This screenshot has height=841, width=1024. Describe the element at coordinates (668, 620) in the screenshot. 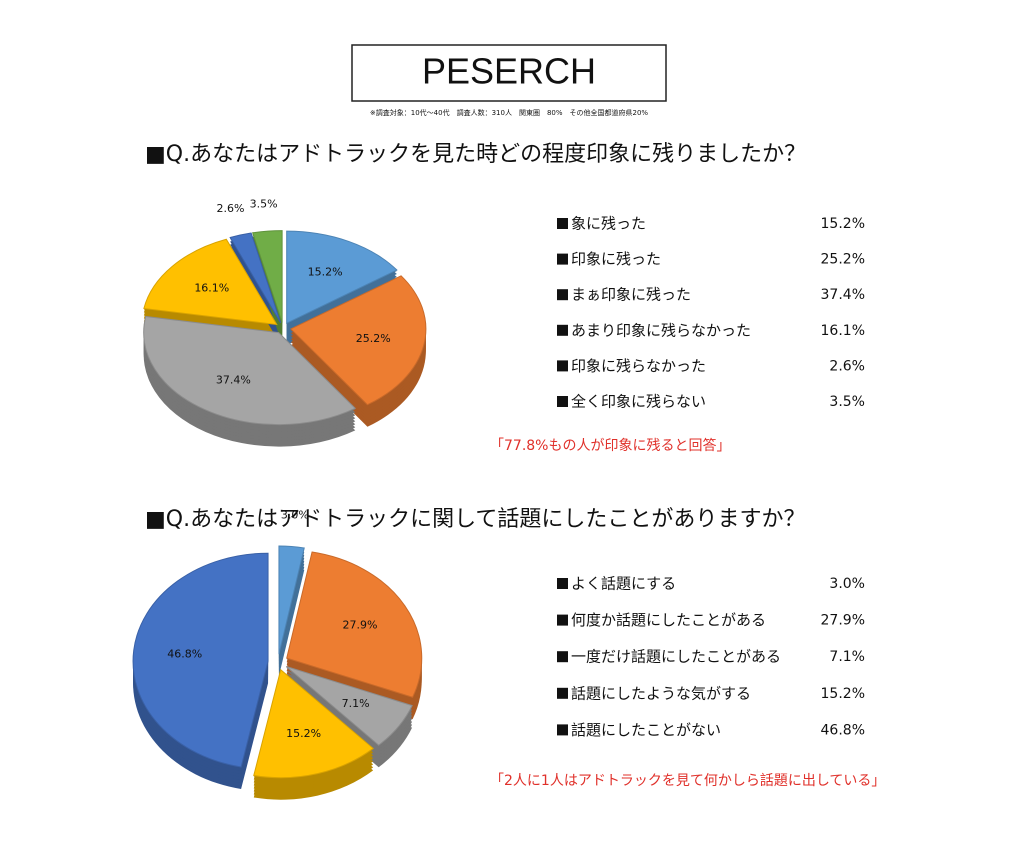

I see `legend-label: 何度か話題にしたことがある` at that location.